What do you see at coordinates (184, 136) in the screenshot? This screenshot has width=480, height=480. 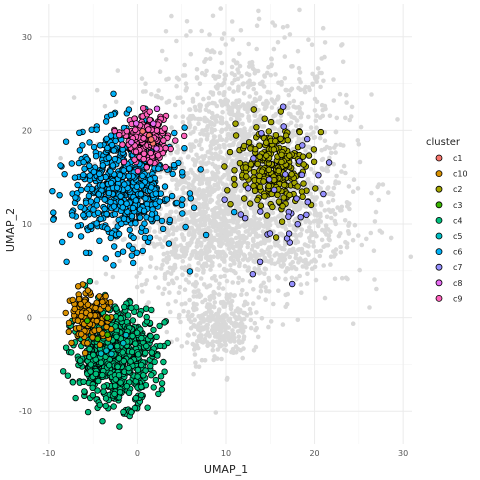 I see `point-c9` at bounding box center [184, 136].